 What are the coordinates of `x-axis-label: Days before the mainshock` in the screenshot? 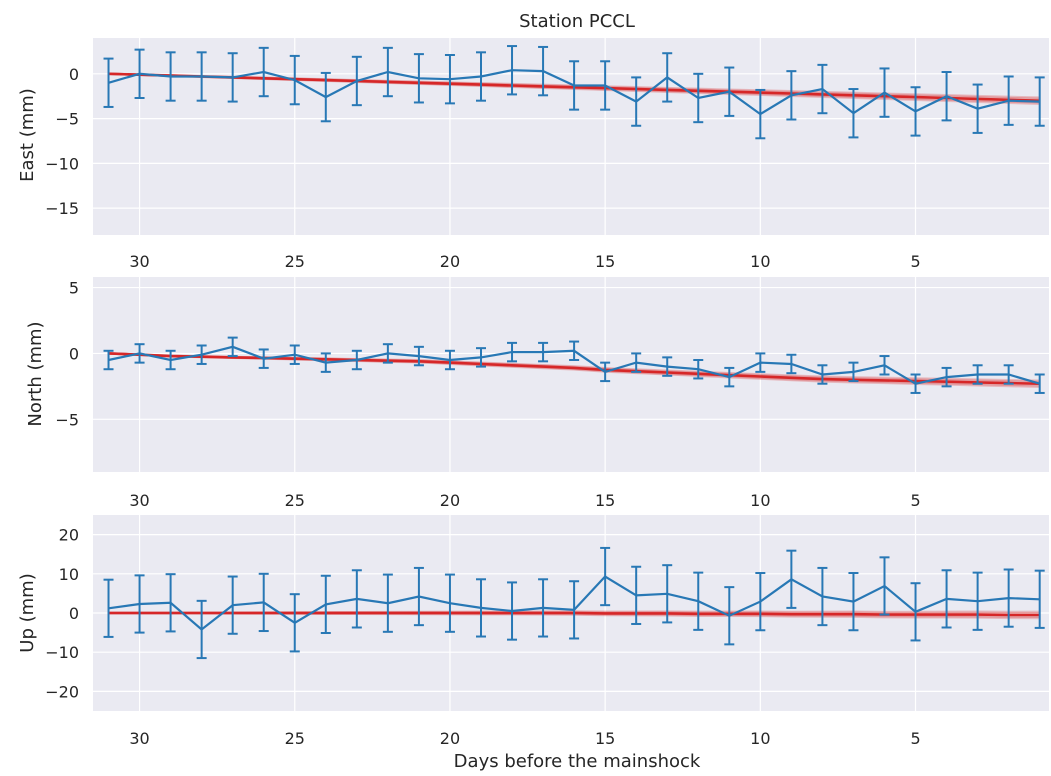 It's located at (577, 761).